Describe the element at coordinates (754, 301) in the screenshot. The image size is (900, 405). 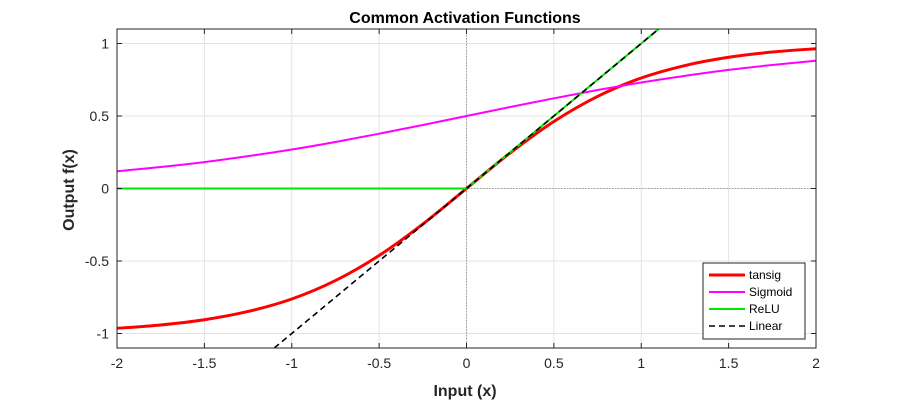
I see `legend: tansig Sigmoid ReLU Linear` at that location.